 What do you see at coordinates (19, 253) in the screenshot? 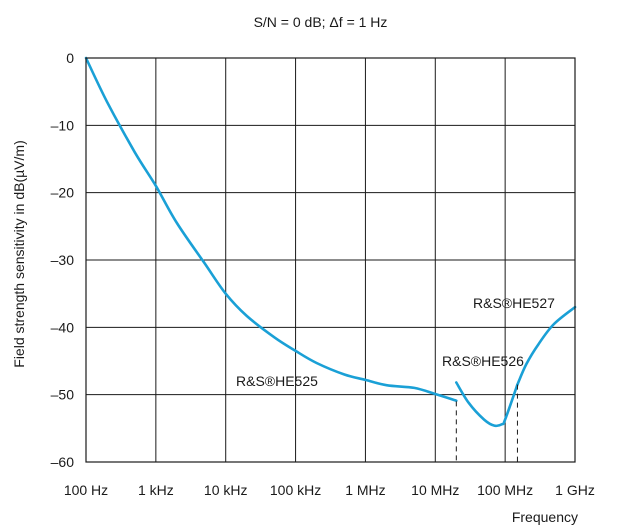
I see `y-axis-label: Field strength sensitivity in dB(µV/m)` at bounding box center [19, 253].